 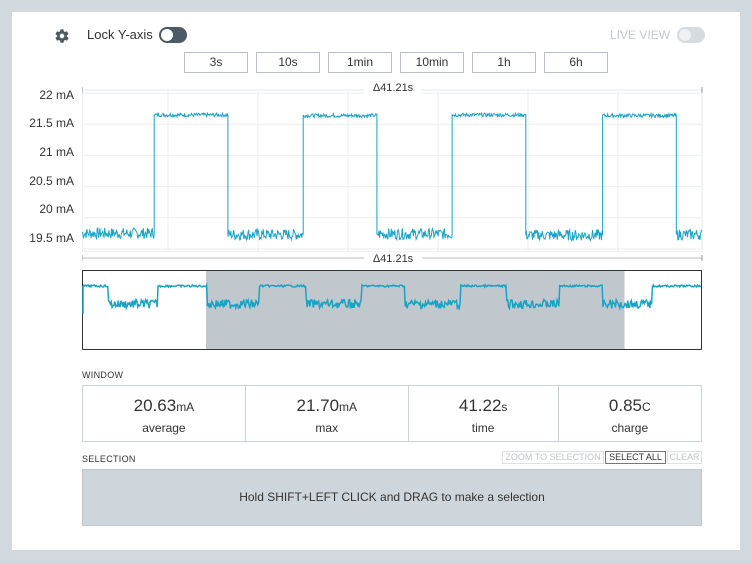 What do you see at coordinates (288, 62) in the screenshot?
I see `time-button-10s: 10s` at bounding box center [288, 62].